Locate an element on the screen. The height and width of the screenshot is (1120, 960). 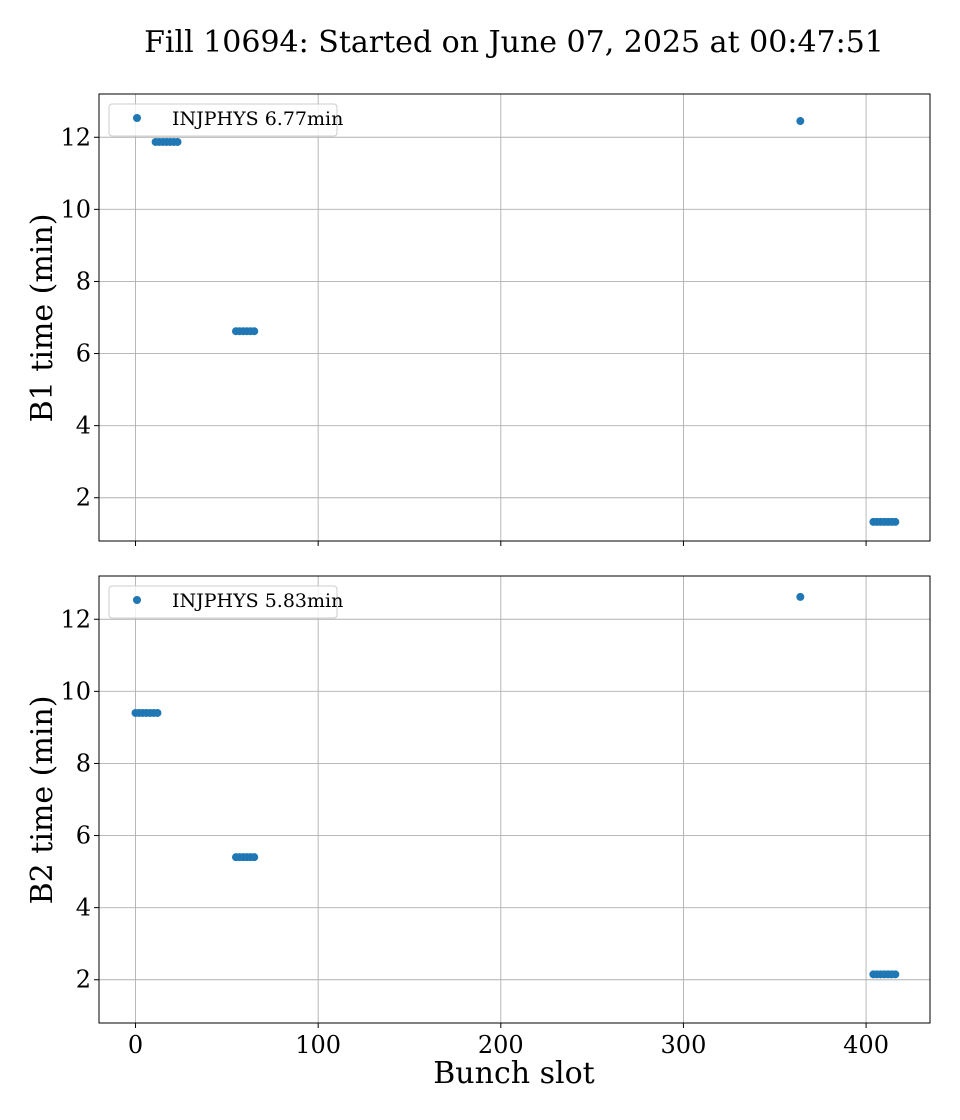
x-tick-label: 400 is located at coordinates (866, 1045).